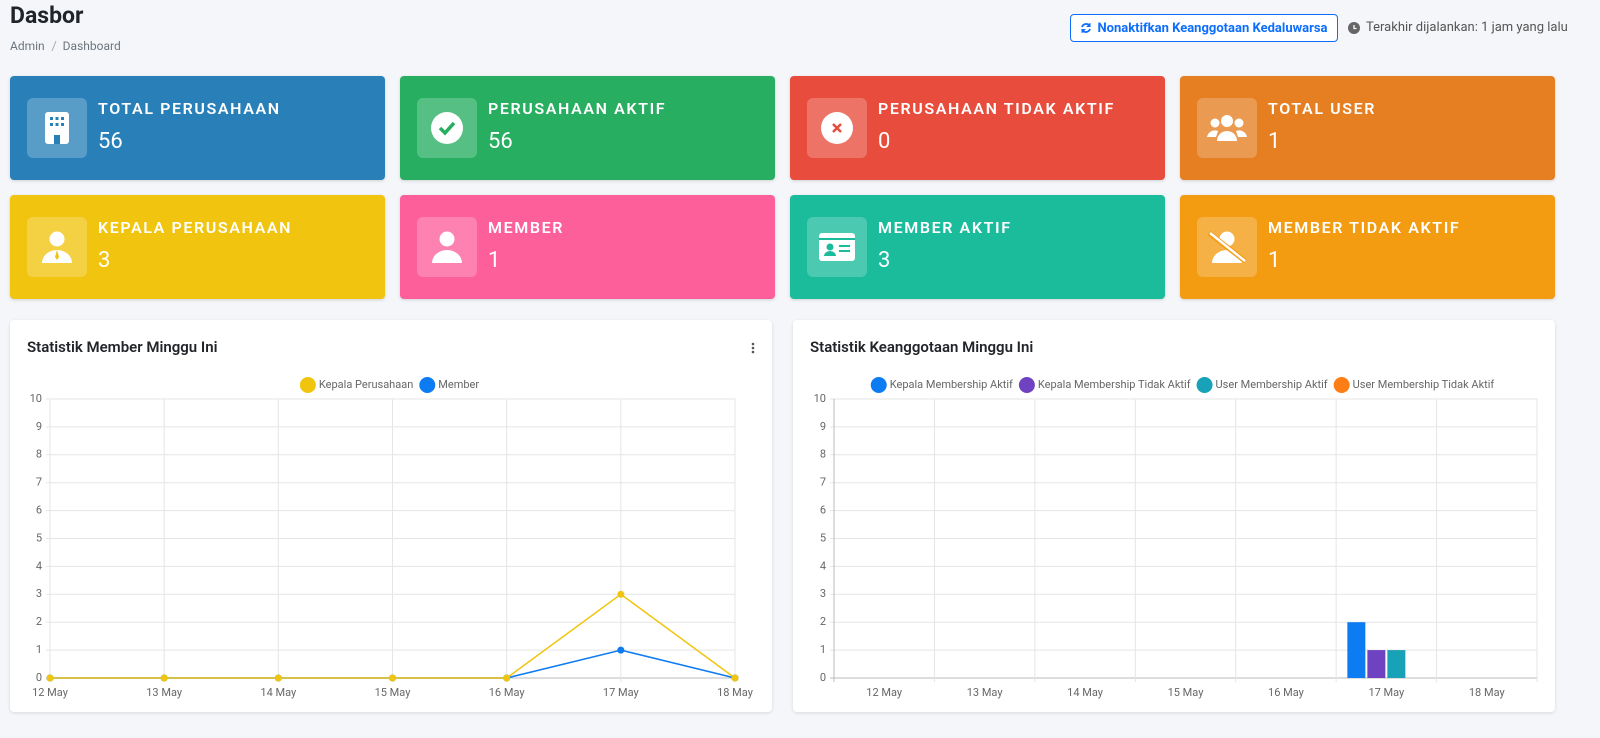 The height and width of the screenshot is (738, 1600). Describe the element at coordinates (526, 227) in the screenshot. I see `card-label: MEMBER` at that location.